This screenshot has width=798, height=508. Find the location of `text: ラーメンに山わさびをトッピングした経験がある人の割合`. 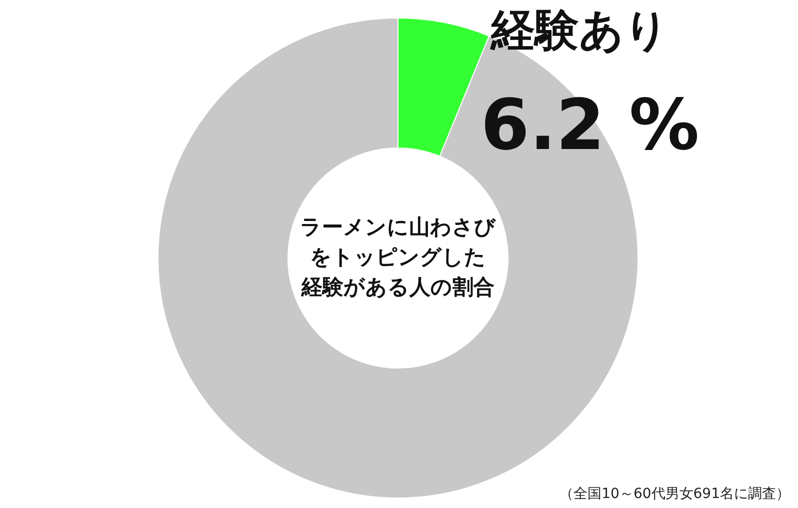

text: ラーメンに山わさびをトッピングした経験がある人の割合 is located at coordinates (398, 257).